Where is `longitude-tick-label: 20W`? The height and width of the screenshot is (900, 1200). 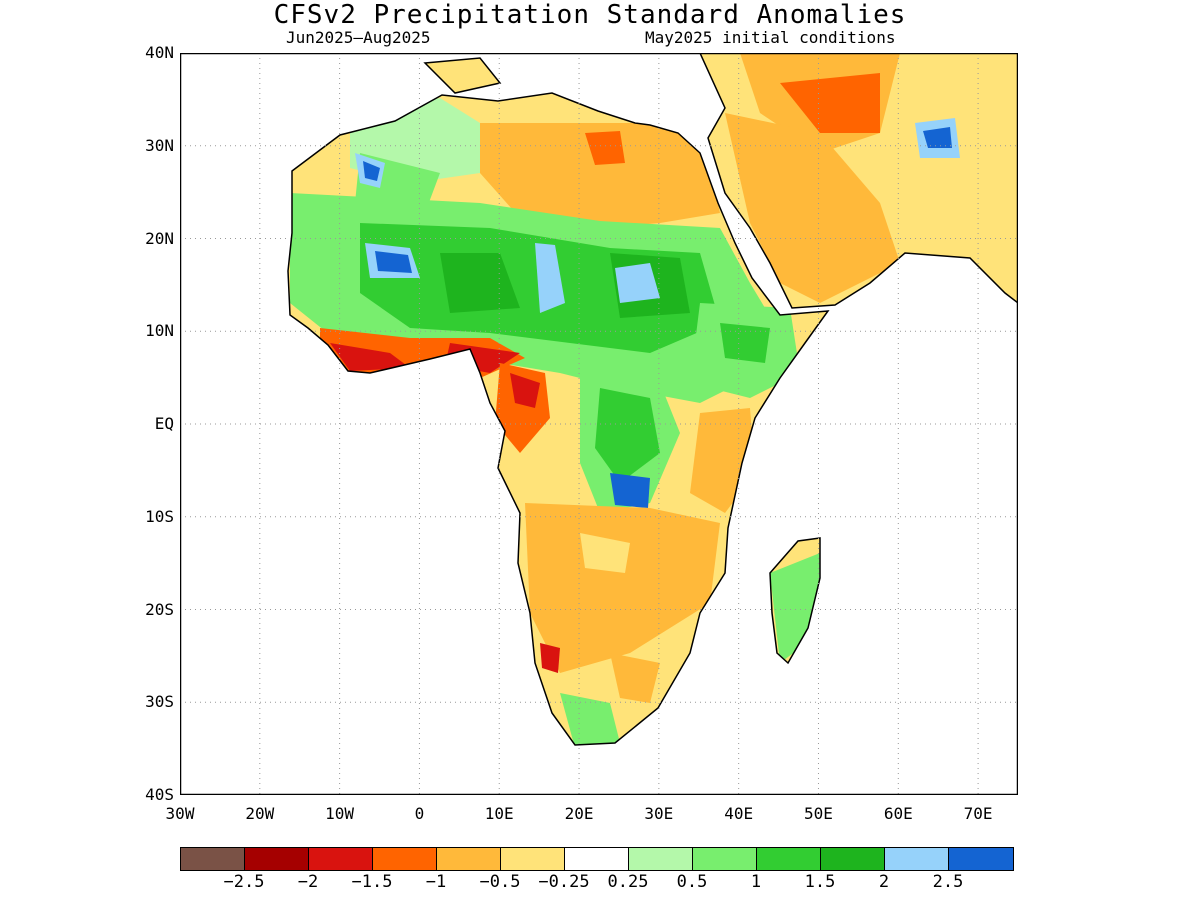
longitude-tick-label: 20W is located at coordinates (260, 813).